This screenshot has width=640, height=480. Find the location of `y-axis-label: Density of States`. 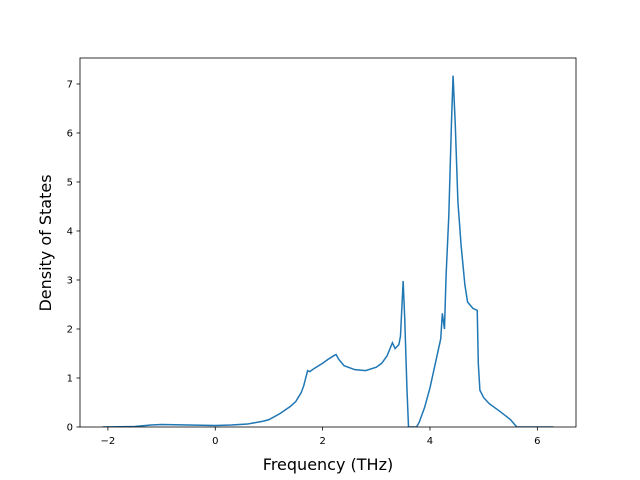

y-axis-label: Density of States is located at coordinates (45, 242).